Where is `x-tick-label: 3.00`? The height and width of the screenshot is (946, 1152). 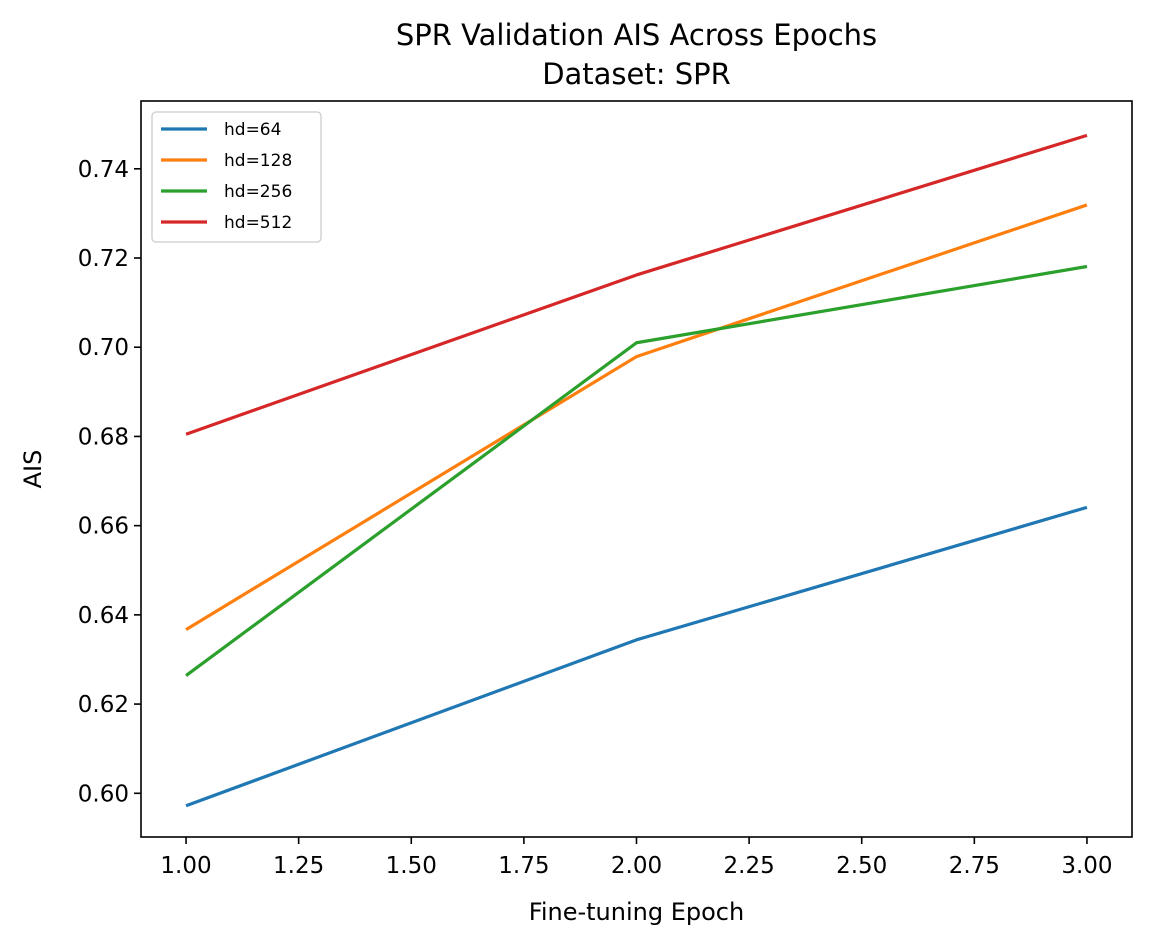 x-tick-label: 3.00 is located at coordinates (1086, 866).